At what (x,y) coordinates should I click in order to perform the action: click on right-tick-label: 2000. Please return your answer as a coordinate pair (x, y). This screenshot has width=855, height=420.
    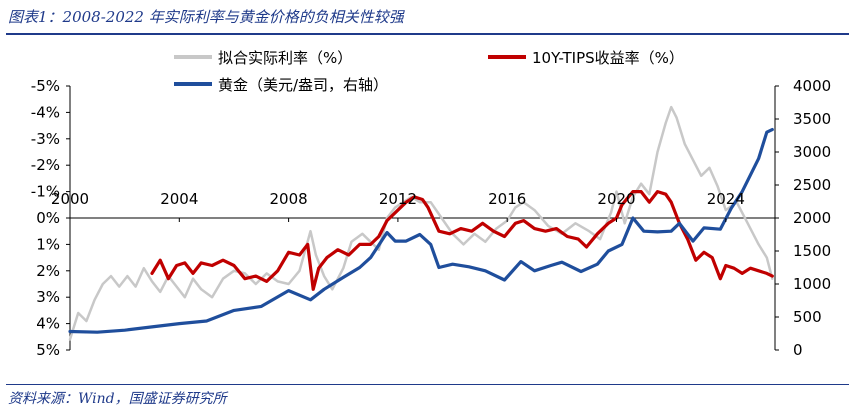
    Looking at the image, I should click on (812, 218).